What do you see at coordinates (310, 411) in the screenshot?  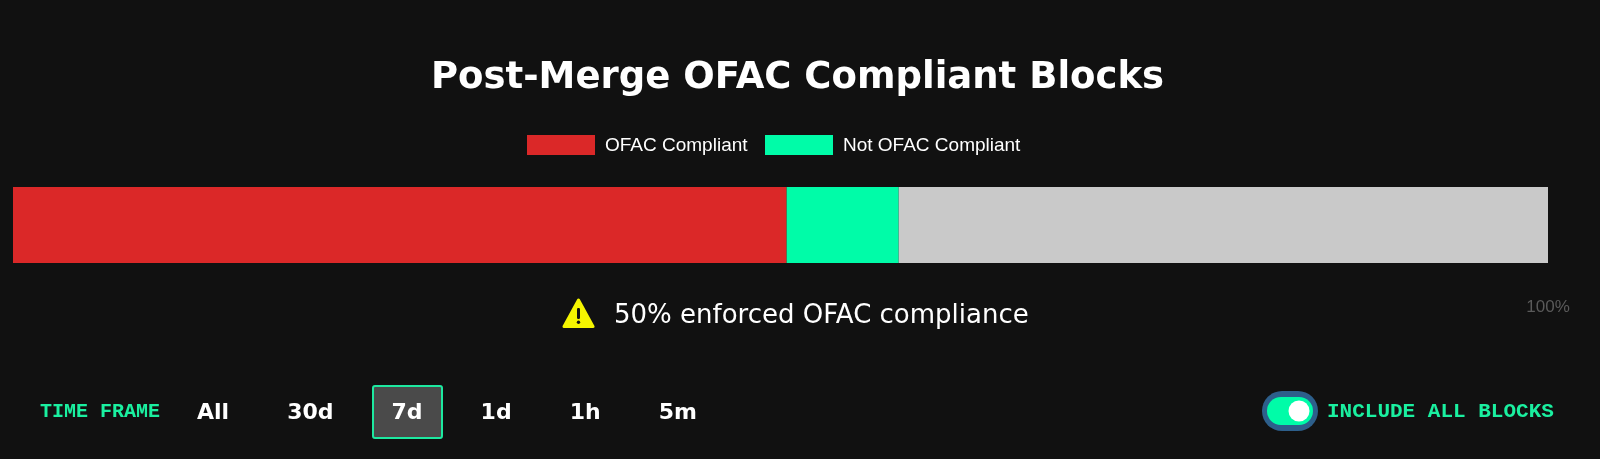 I see `text: 30d` at bounding box center [310, 411].